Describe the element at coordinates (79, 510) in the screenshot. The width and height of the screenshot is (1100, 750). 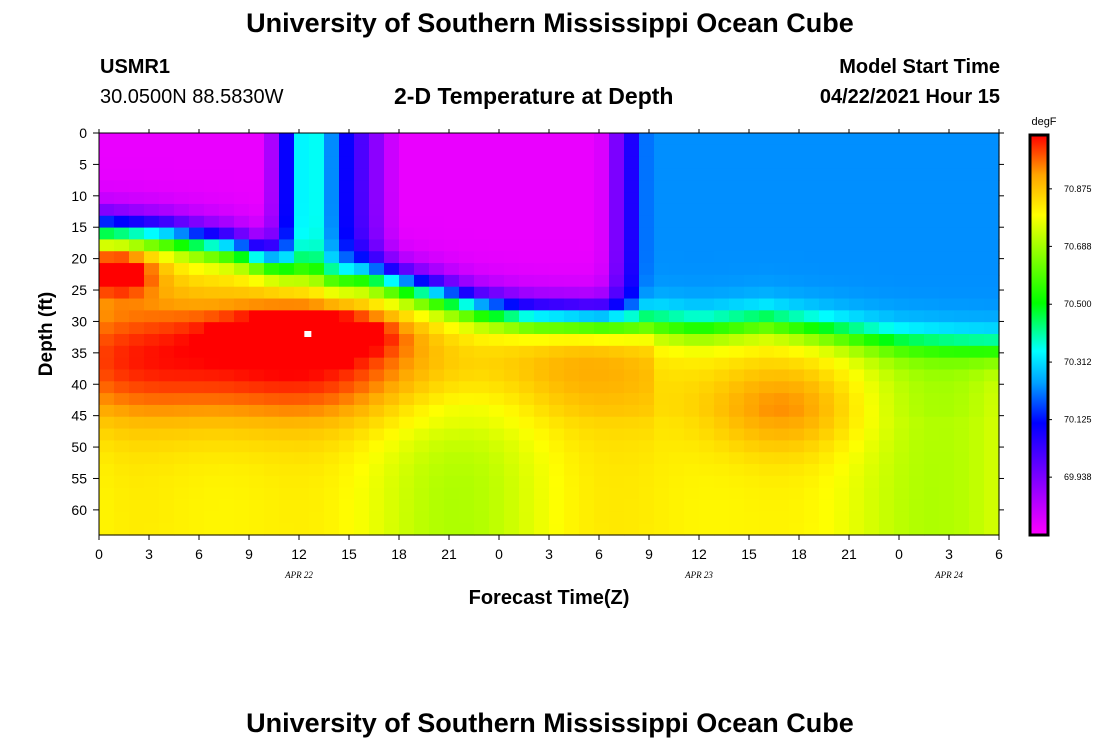
I see `y-tick-label: 60` at that location.